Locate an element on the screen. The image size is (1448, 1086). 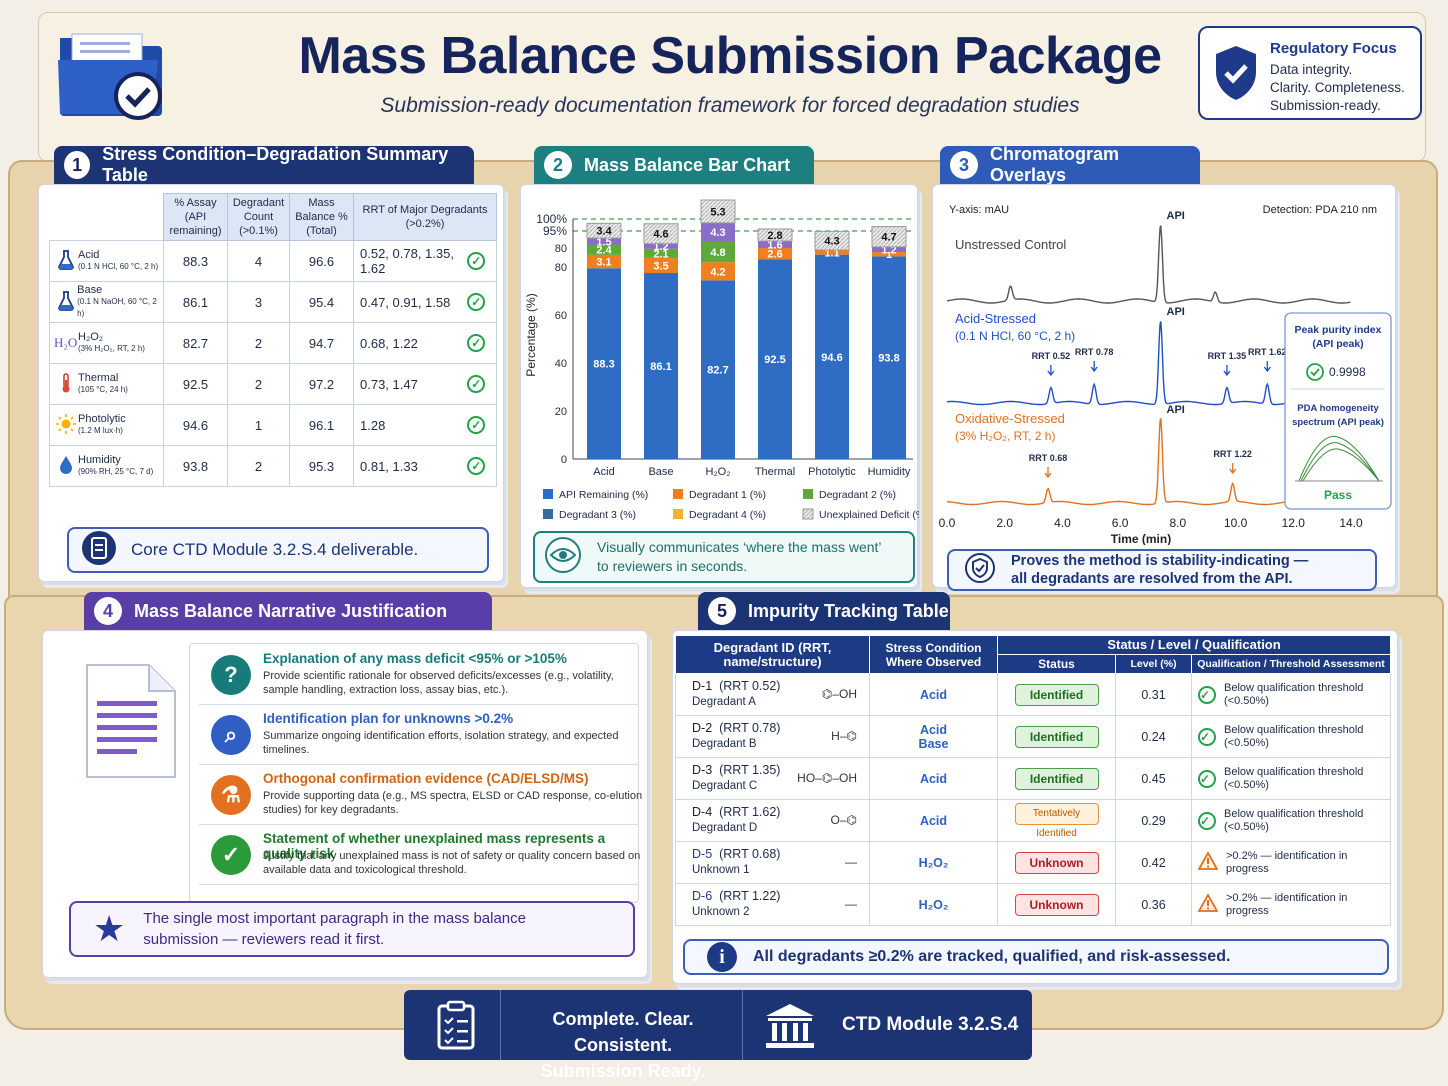
condition-cell: Humidity (90% RH, 25 °C, 7 d) is located at coordinates (106, 466).